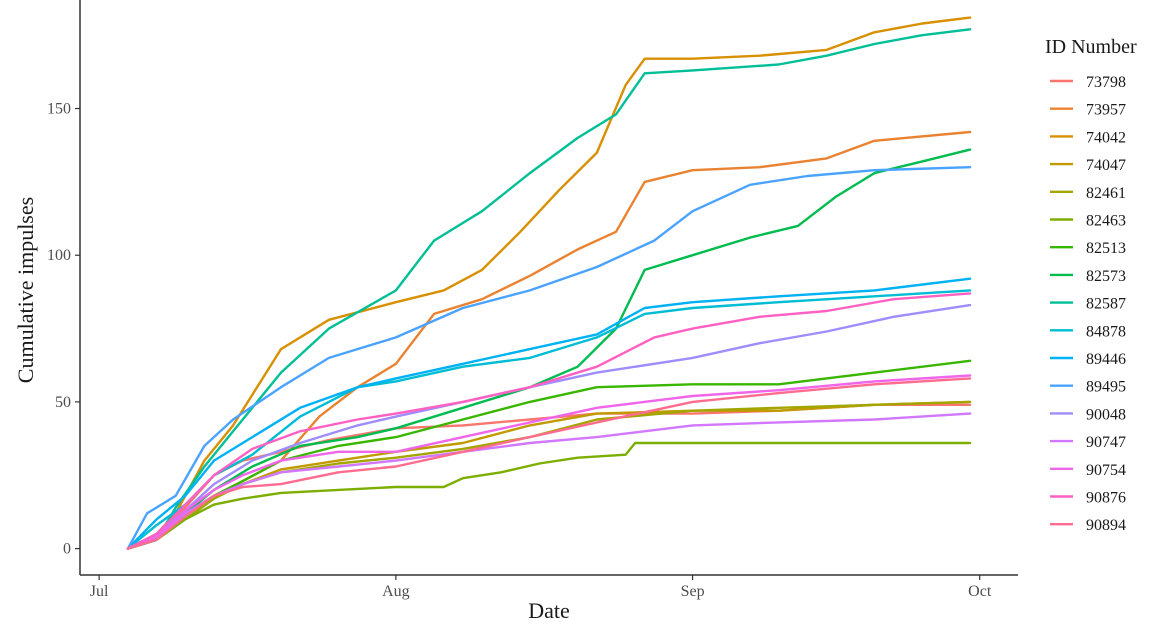 The width and height of the screenshot is (1173, 627). I want to click on legend-label: 82513, so click(1106, 248).